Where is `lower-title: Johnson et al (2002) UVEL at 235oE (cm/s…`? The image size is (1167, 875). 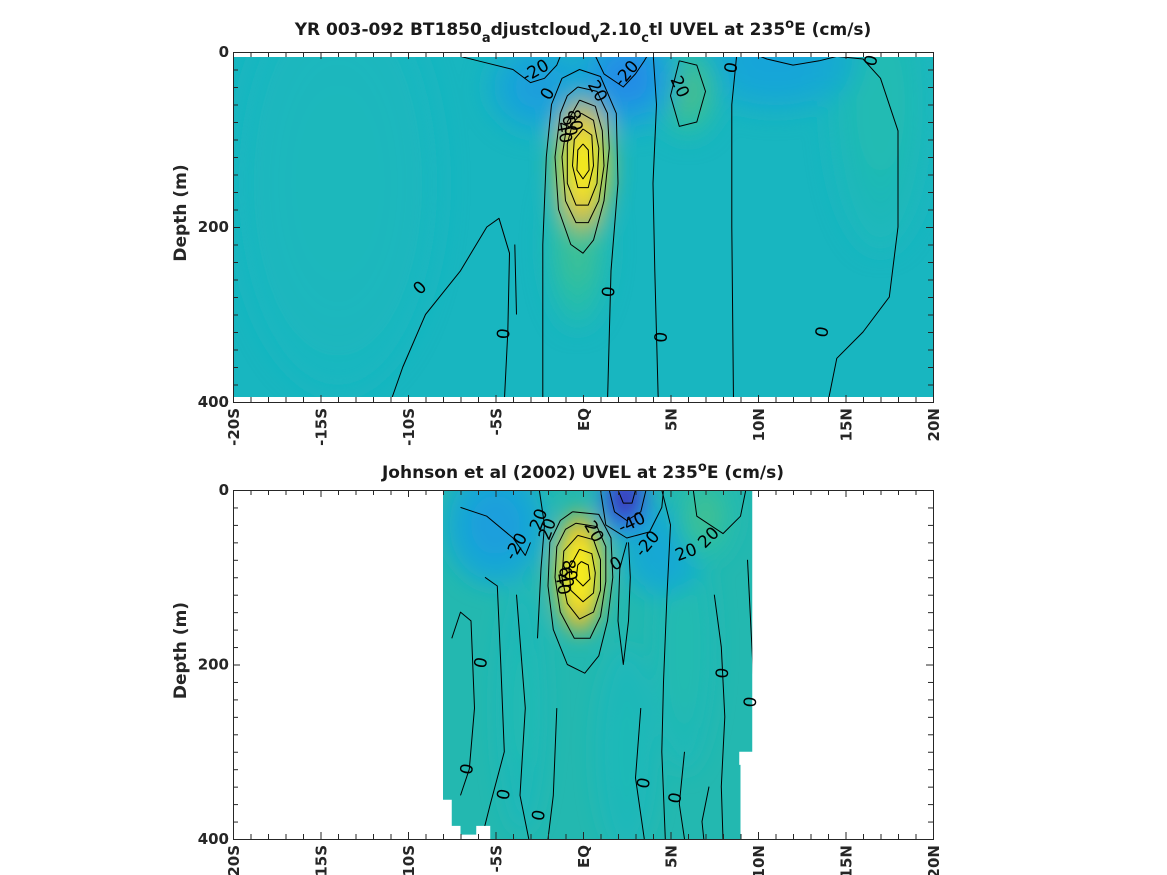
lower-title: Johnson et al (2002) UVEL at 235oE (cm/s… is located at coordinates (582, 471).